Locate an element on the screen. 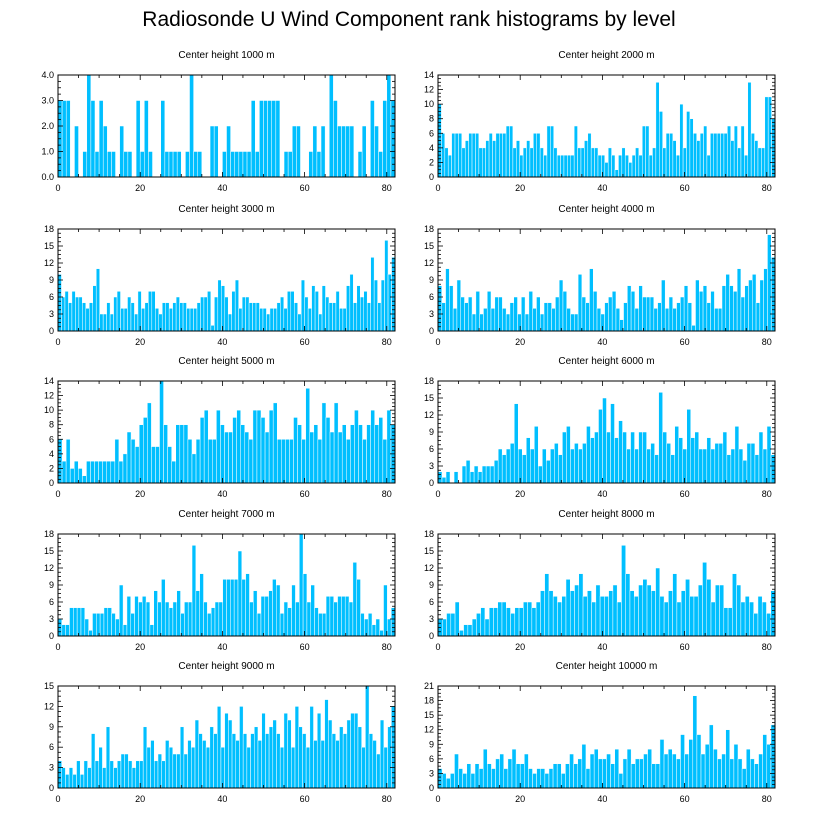 This screenshot has width=818, height=824. panel-title: Center height 2000 m is located at coordinates (606, 55).